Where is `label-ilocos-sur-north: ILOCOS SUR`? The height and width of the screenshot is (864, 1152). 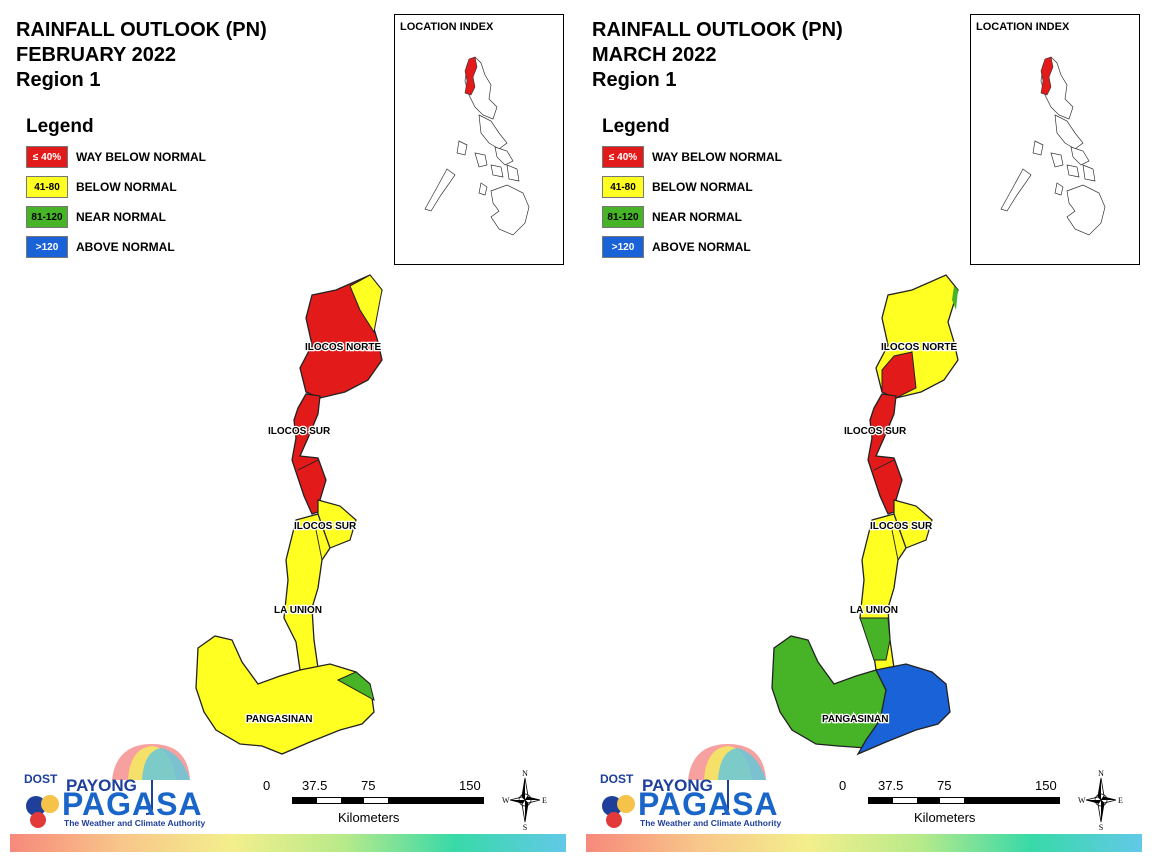 label-ilocos-sur-north: ILOCOS SUR is located at coordinates (299, 431).